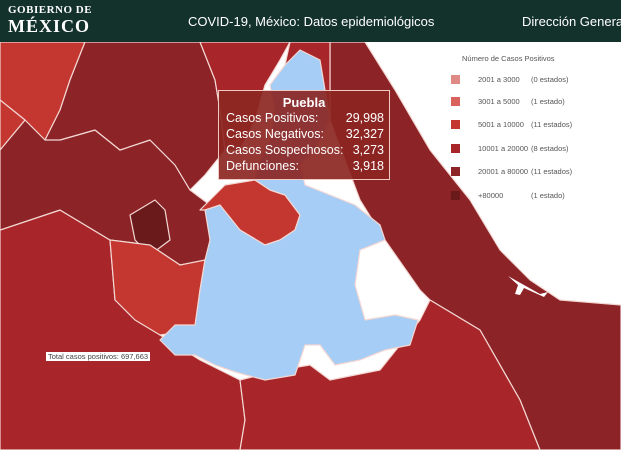 The image size is (621, 450). I want to click on airplane-icon, so click(528, 286).